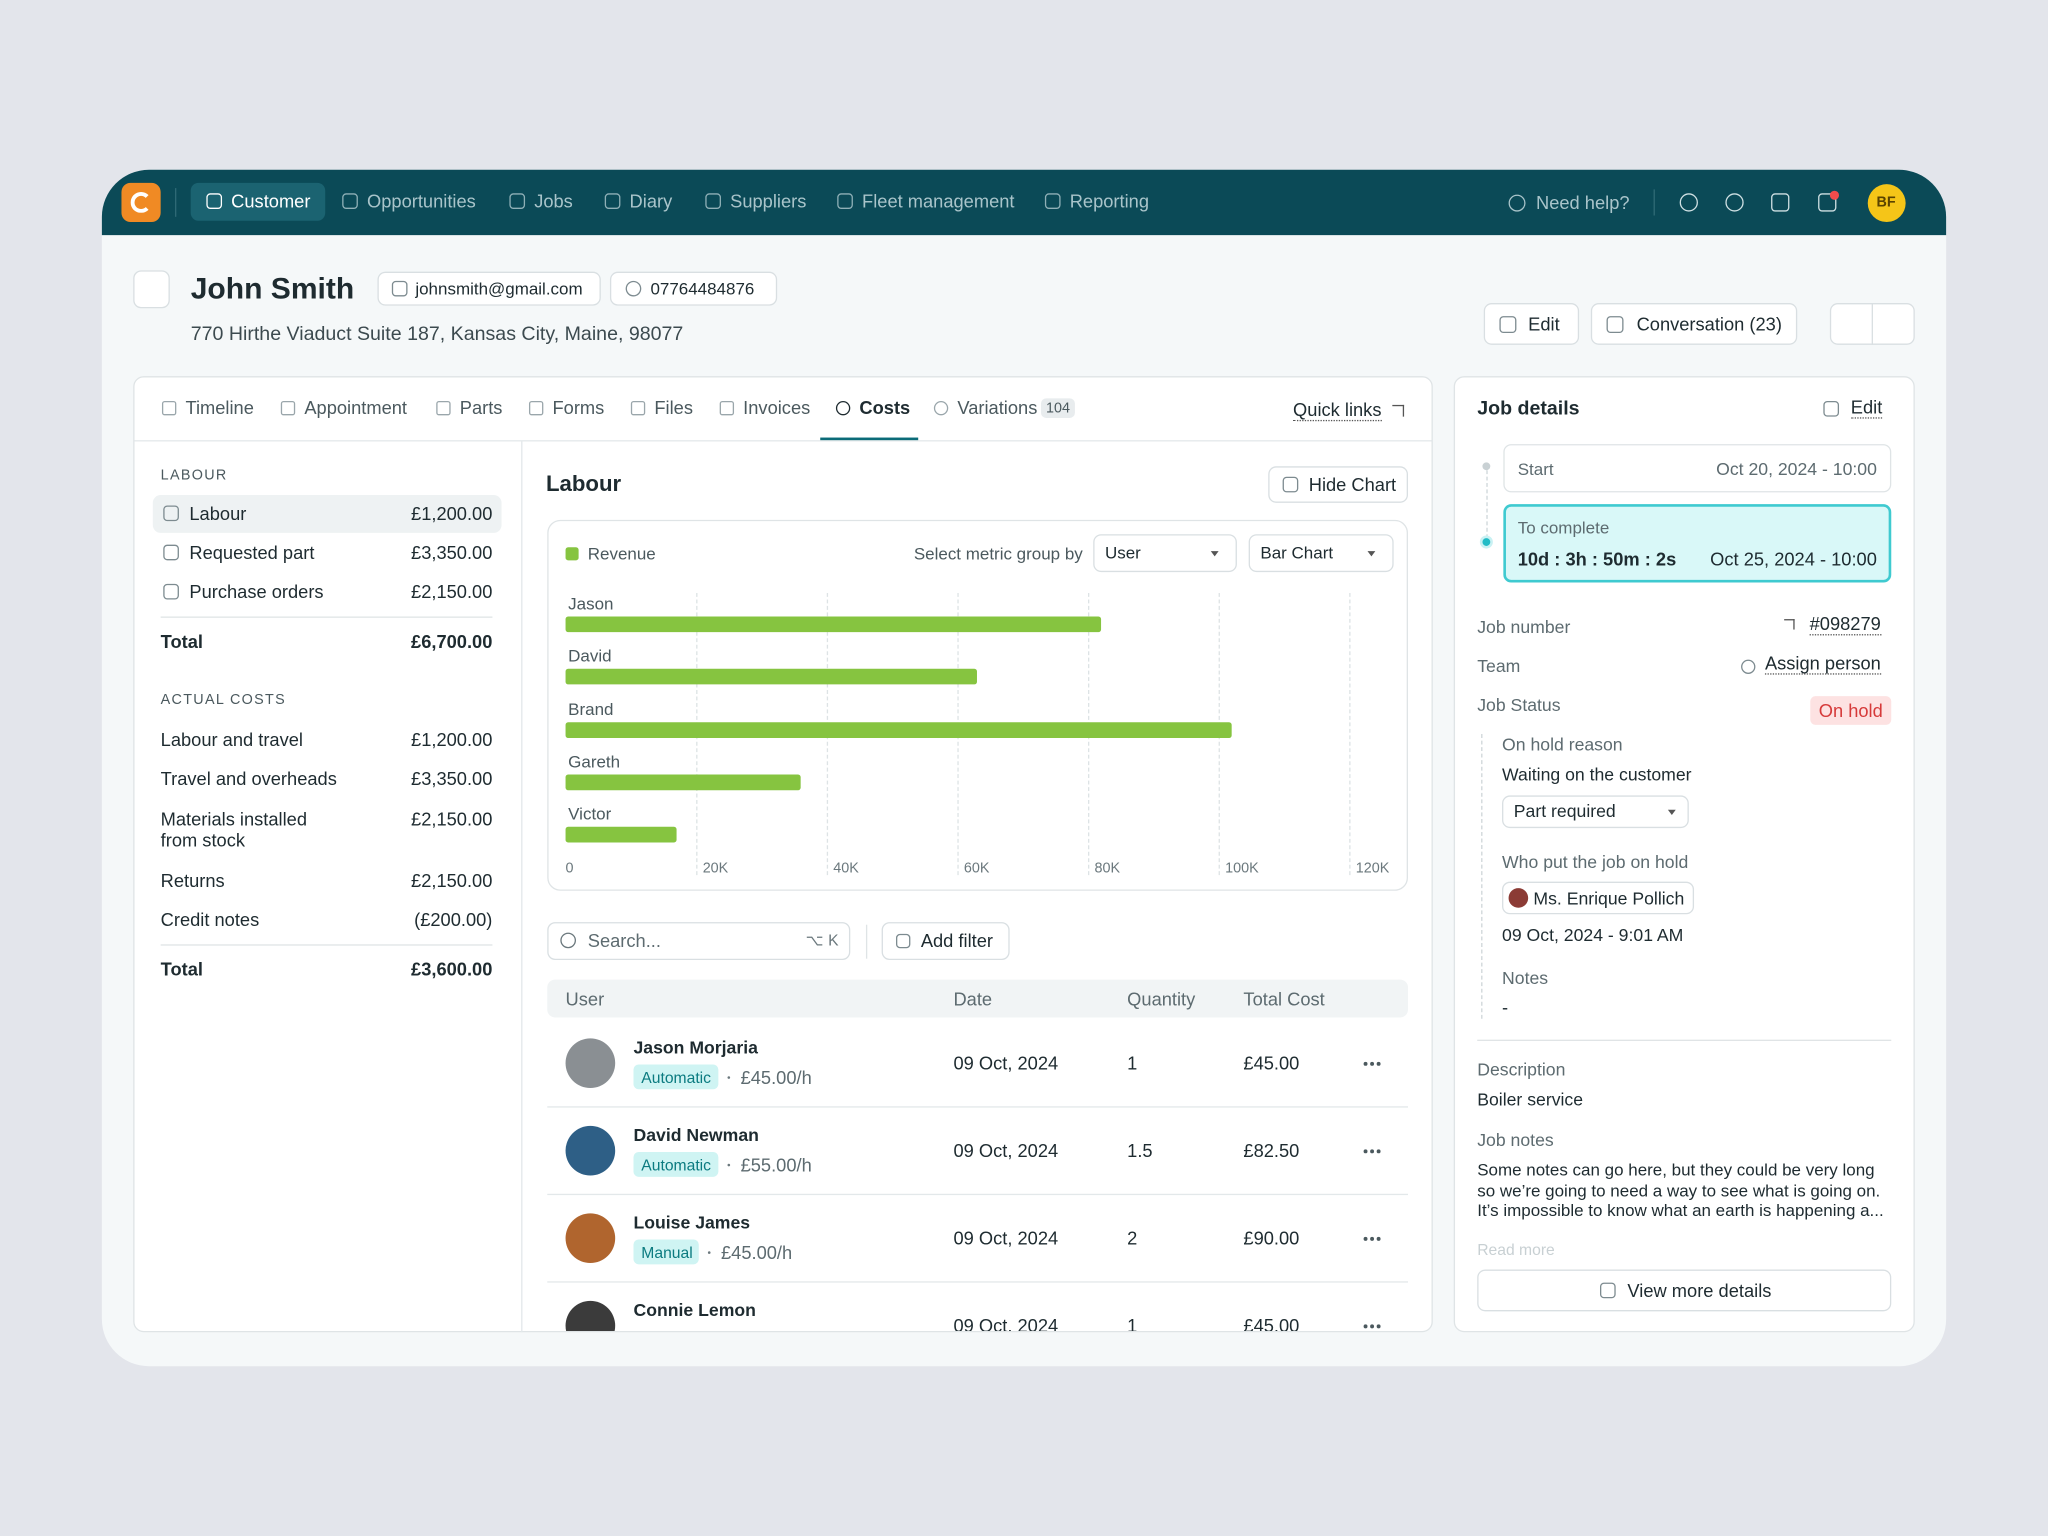 The image size is (2048, 1536). I want to click on field-label: Team, so click(1499, 666).